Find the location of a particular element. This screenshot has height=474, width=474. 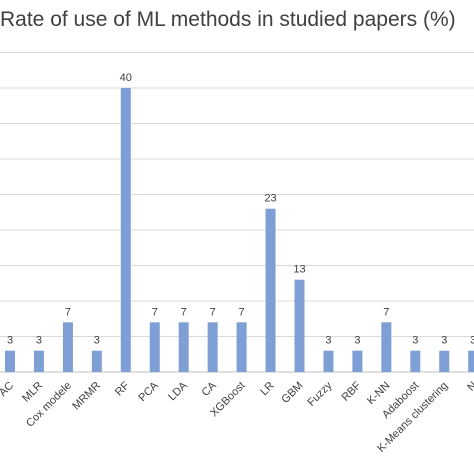

bar-mrmr is located at coordinates (96, 361).